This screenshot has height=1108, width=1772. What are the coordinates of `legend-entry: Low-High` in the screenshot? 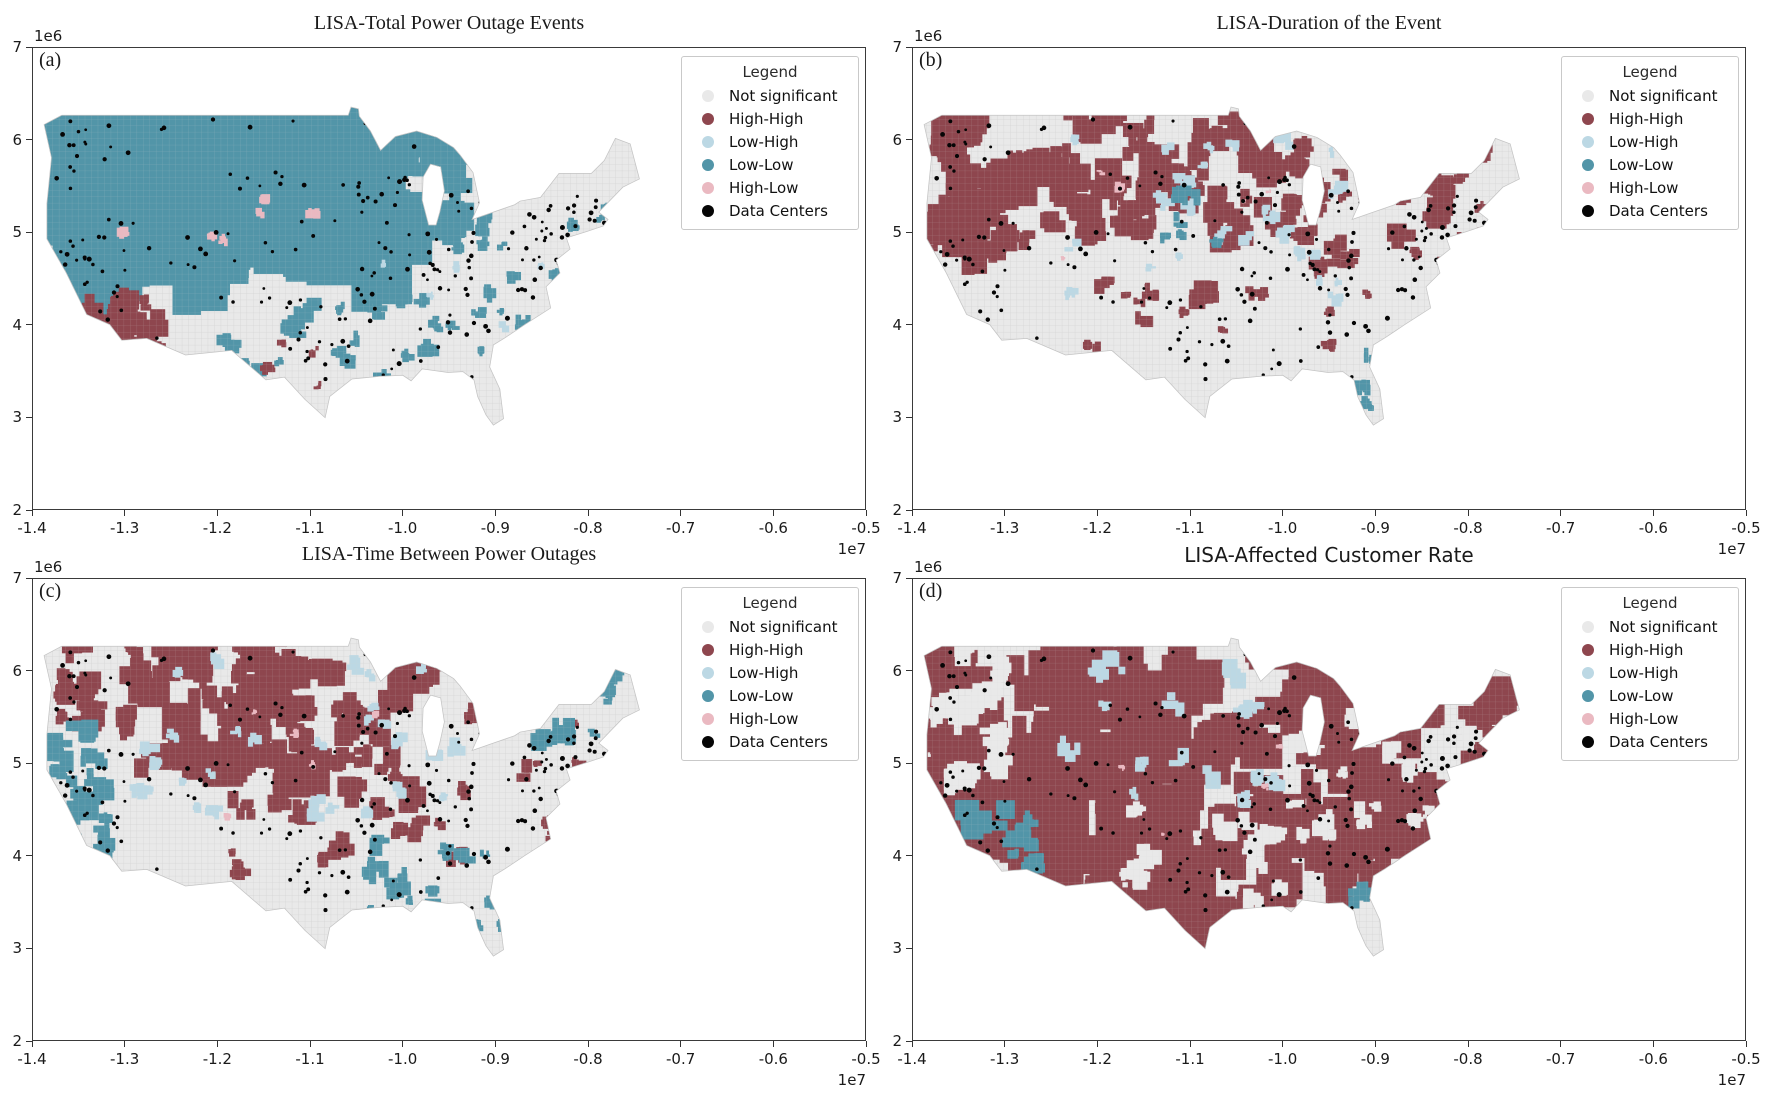 It's located at (770, 672).